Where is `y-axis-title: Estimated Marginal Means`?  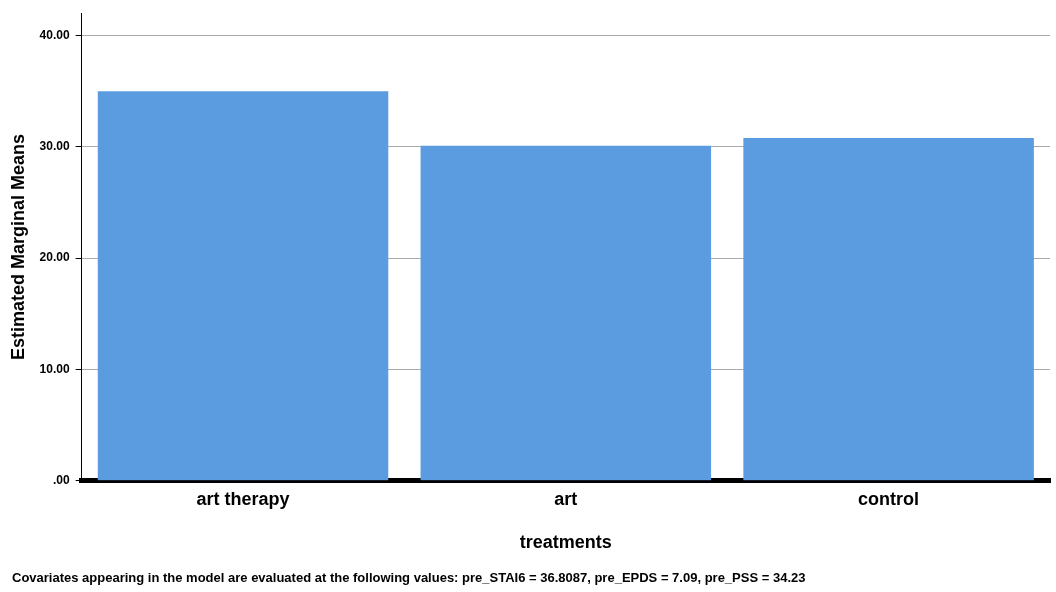
y-axis-title: Estimated Marginal Means is located at coordinates (17, 247).